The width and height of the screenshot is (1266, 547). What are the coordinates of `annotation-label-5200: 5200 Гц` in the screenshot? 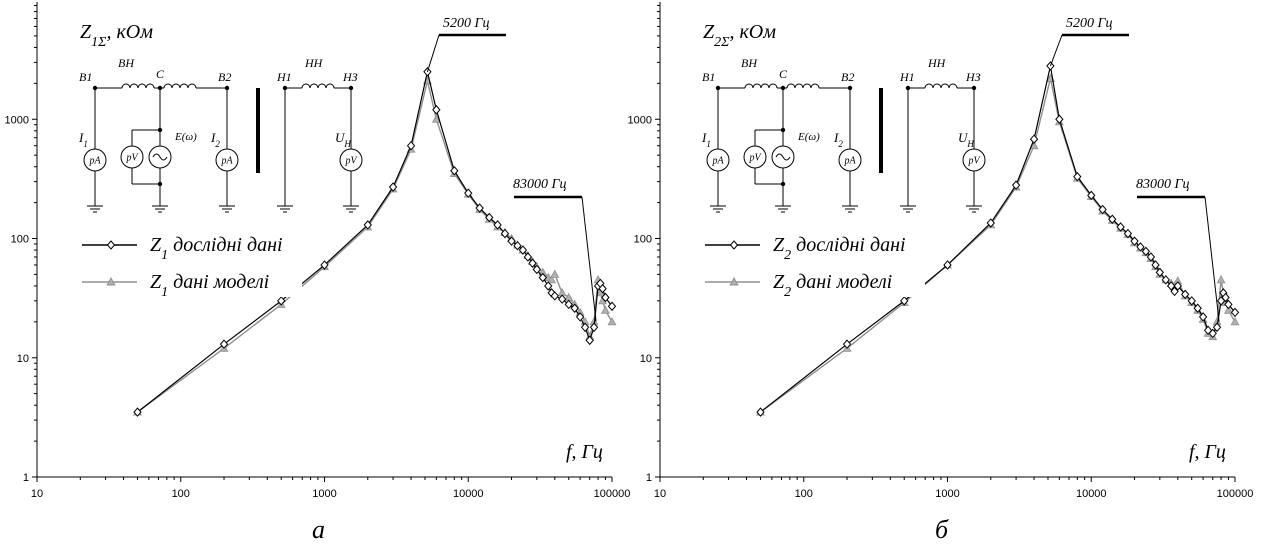 It's located at (1089, 23).